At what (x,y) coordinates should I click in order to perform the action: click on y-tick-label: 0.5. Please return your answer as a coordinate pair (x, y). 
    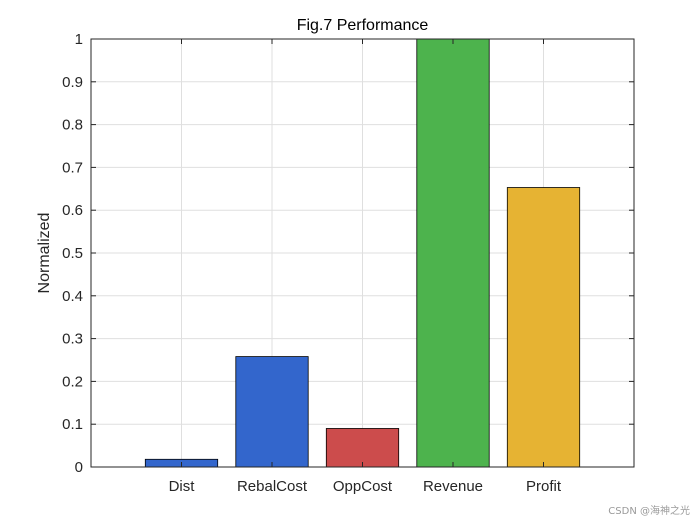
    Looking at the image, I should click on (72, 253).